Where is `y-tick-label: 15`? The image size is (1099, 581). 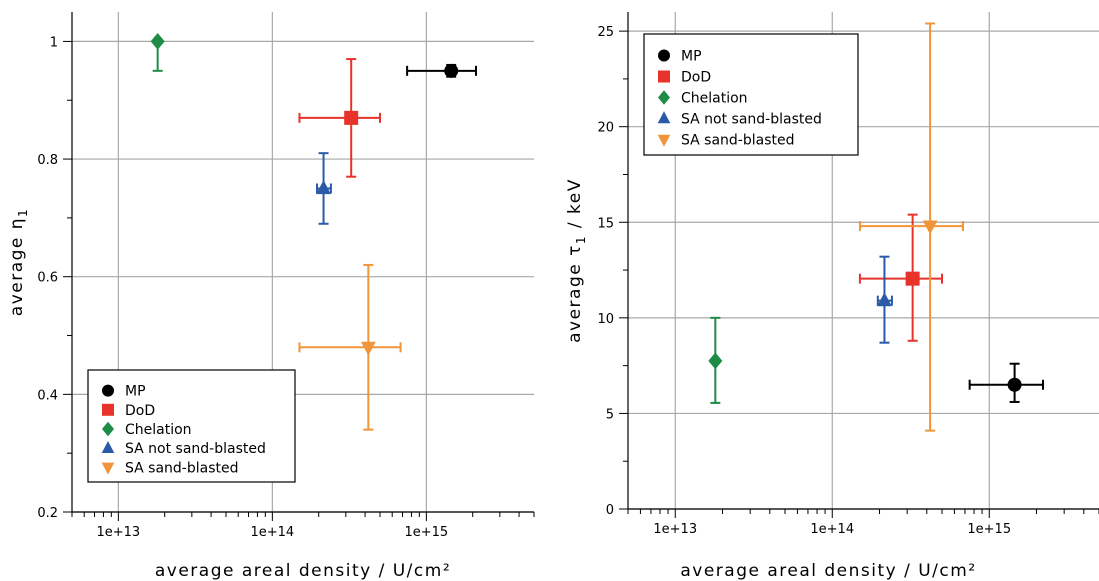
y-tick-label: 15 is located at coordinates (605, 223).